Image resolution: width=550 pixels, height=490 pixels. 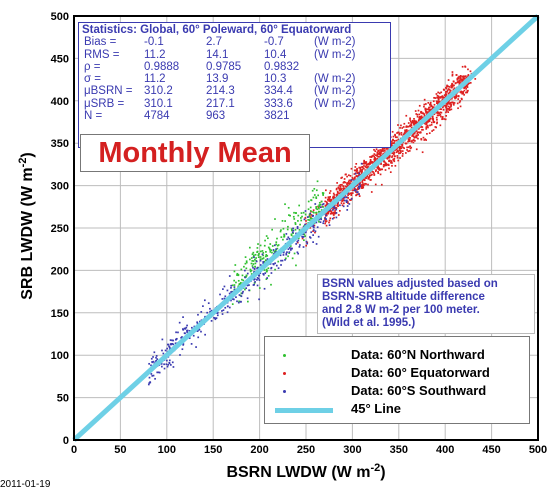 I want to click on legend-label: Data: 60° Equatorward, so click(x=420, y=372).